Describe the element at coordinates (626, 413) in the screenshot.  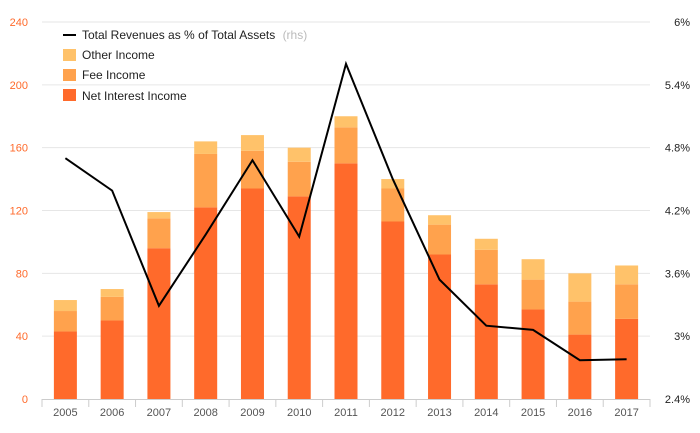
I see `x-tick-label: 2017` at that location.